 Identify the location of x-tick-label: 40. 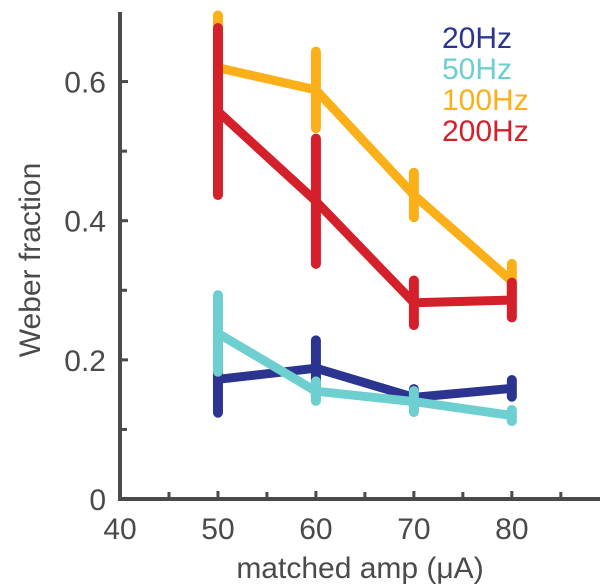
(119, 529).